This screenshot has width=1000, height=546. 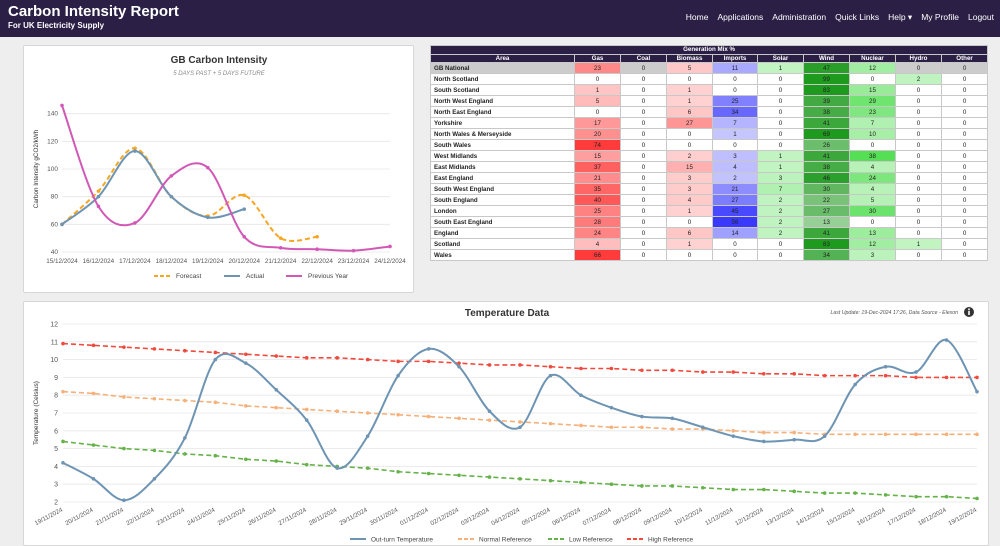 What do you see at coordinates (709, 189) in the screenshot?
I see `table-row: South West England 35 0 3 21 7 30 4 0 0` at bounding box center [709, 189].